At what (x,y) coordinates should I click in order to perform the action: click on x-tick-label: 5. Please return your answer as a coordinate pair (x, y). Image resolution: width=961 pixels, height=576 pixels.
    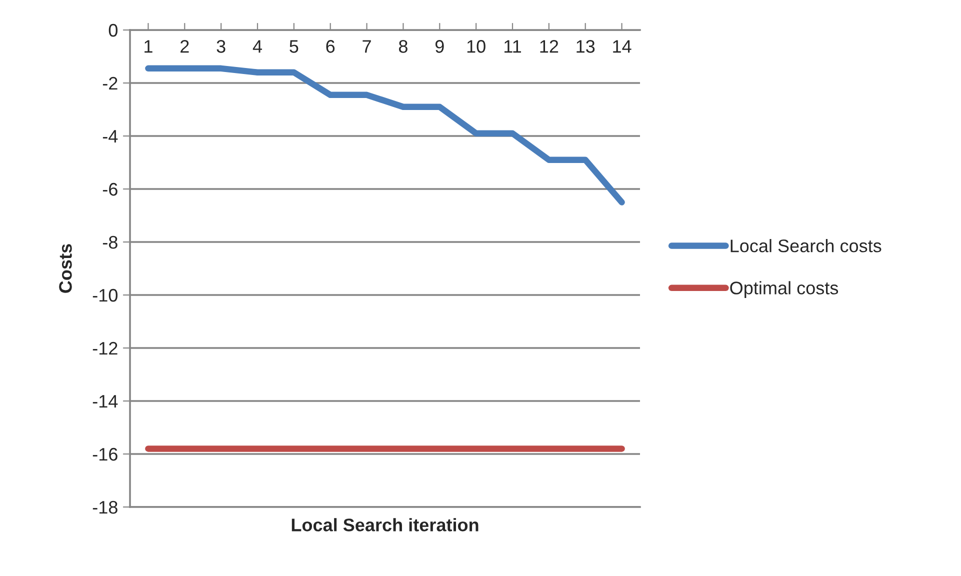
    Looking at the image, I should click on (294, 46).